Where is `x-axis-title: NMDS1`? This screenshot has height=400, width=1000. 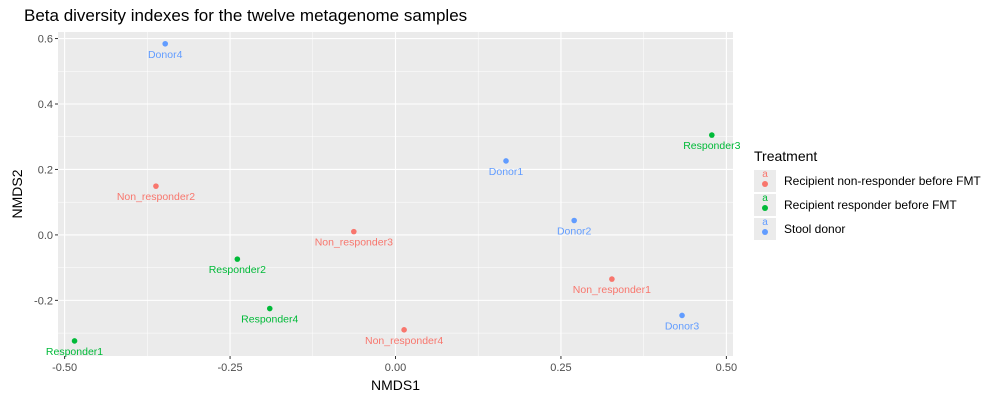
x-axis-title: NMDS1 is located at coordinates (395, 385).